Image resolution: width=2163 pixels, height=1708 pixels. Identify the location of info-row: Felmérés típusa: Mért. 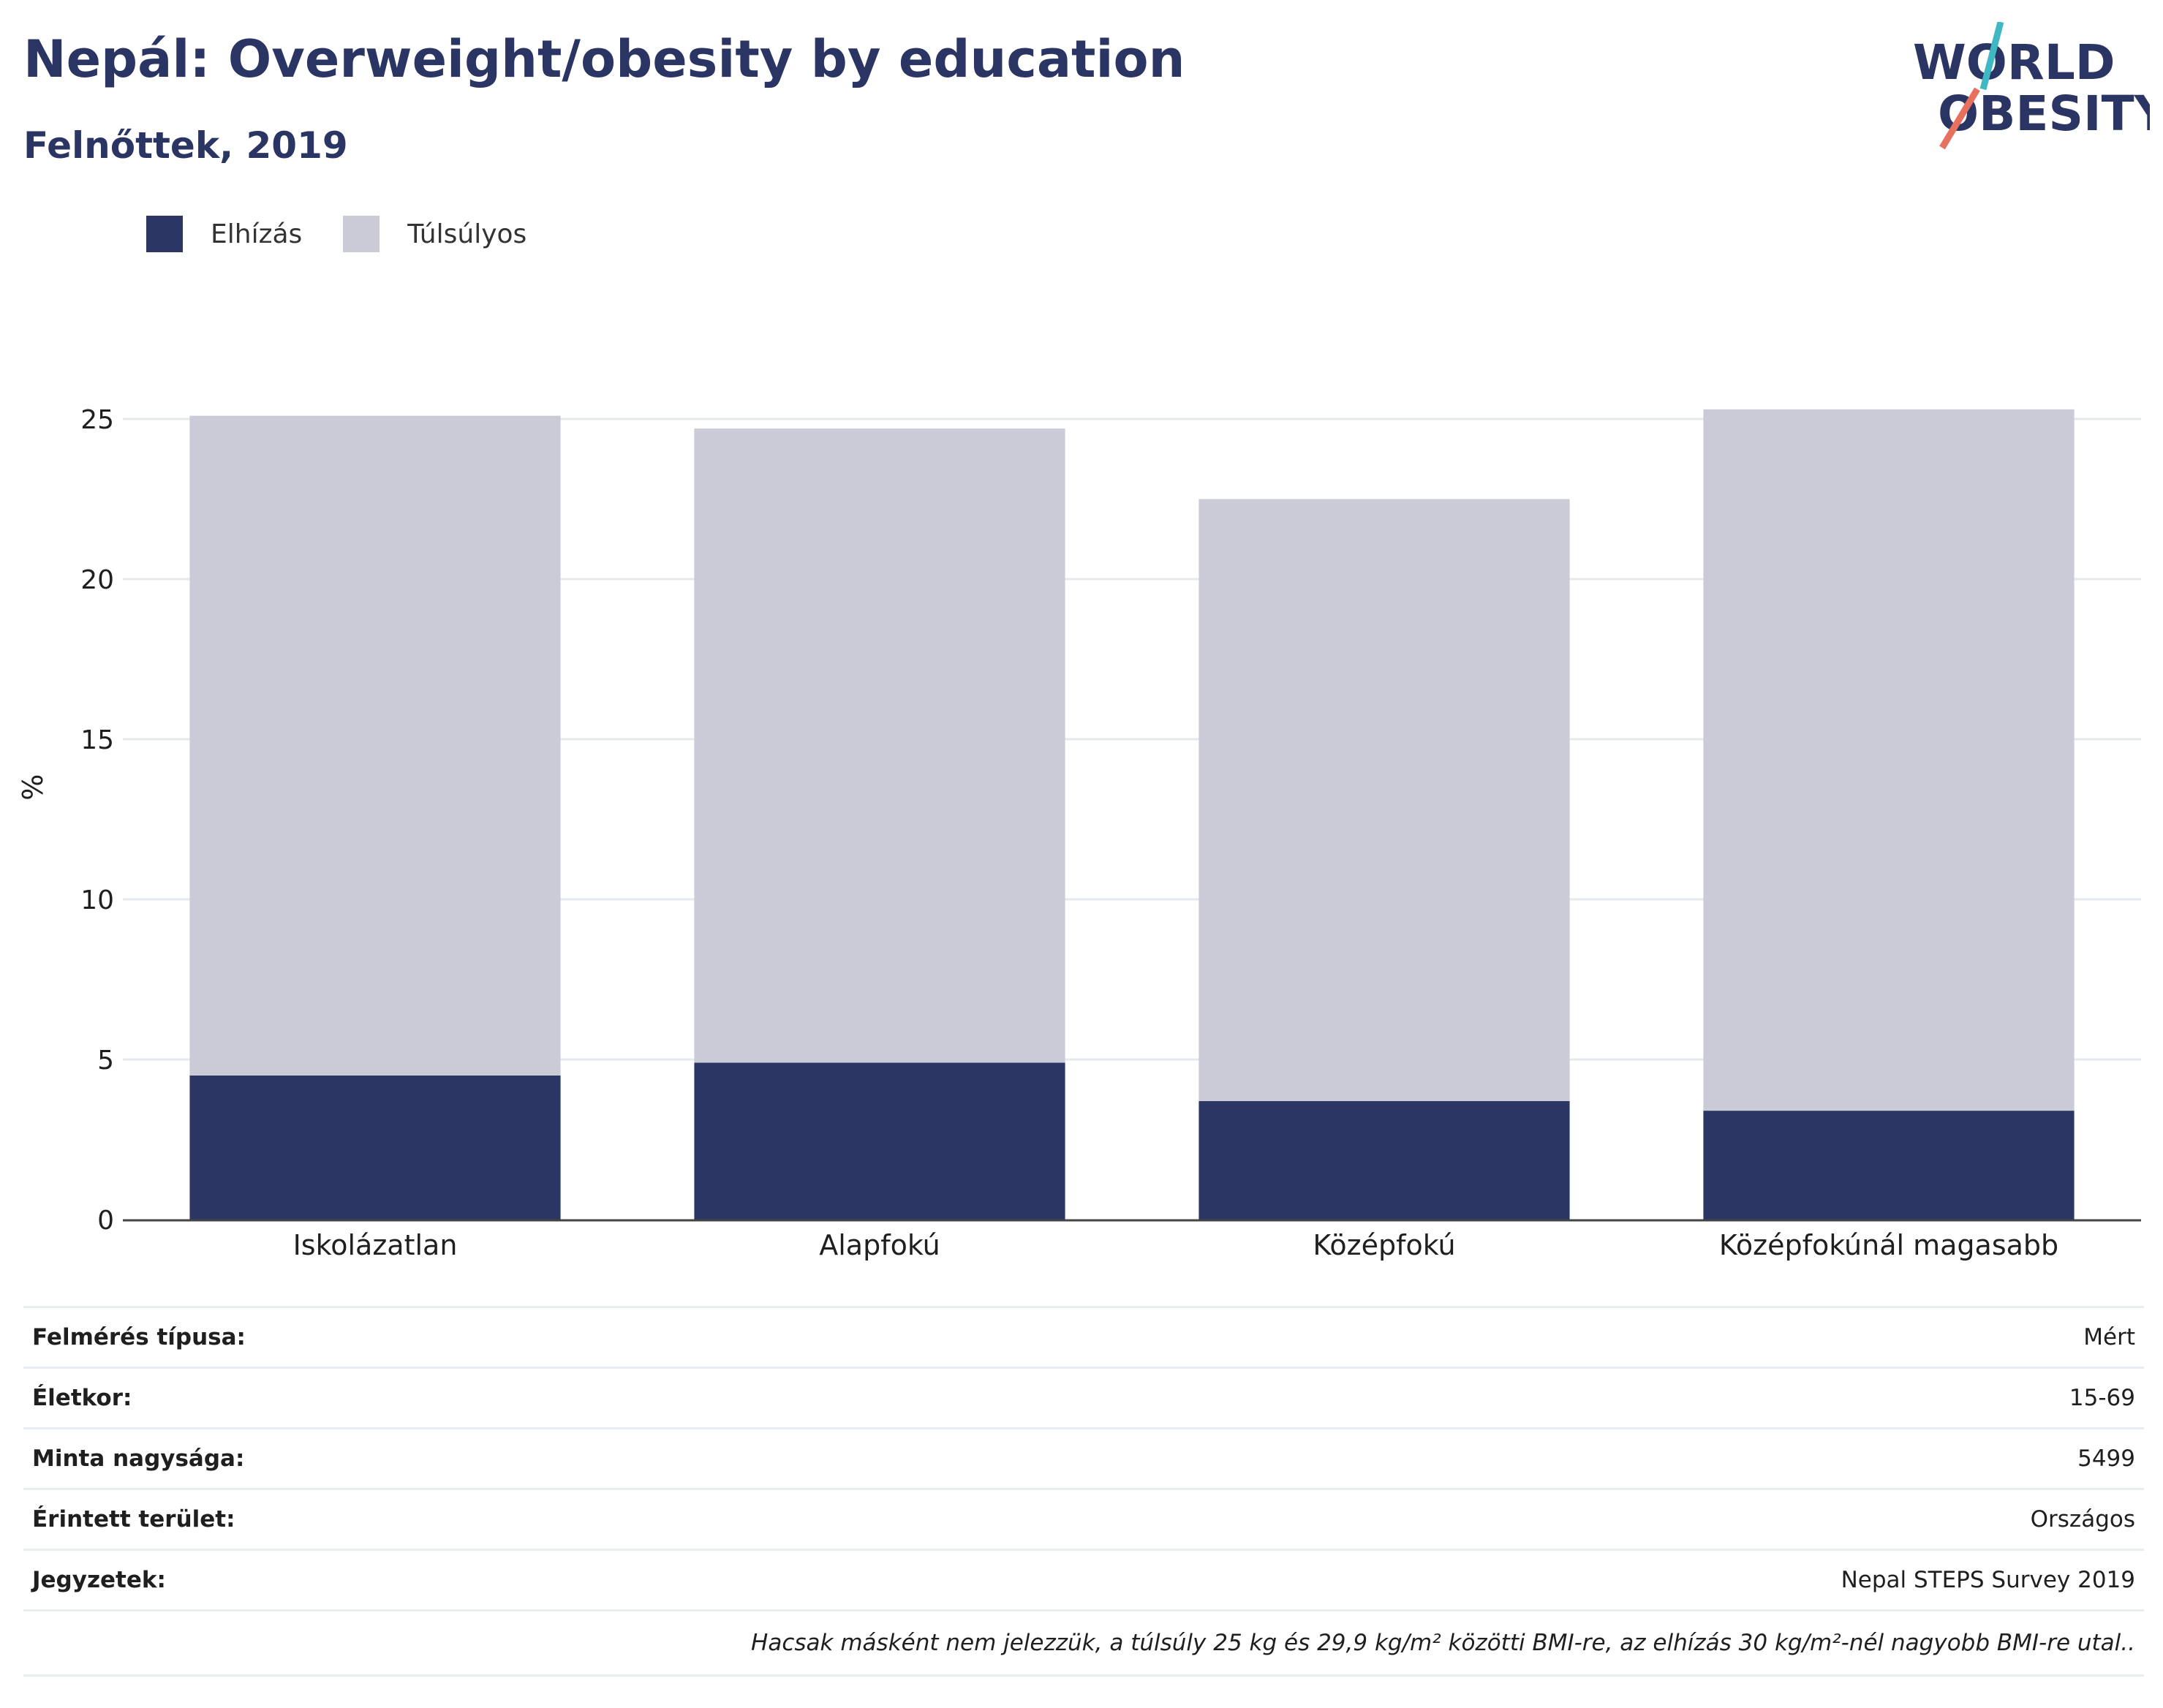
(1084, 1337).